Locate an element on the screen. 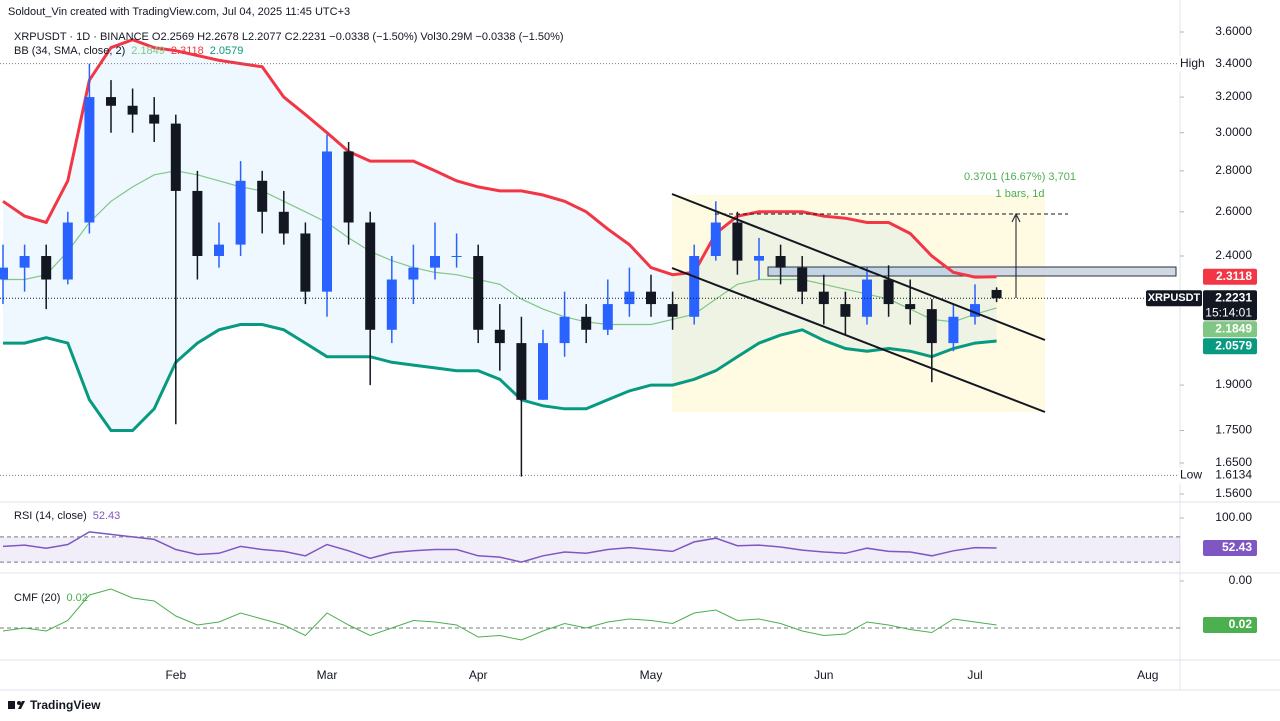 This screenshot has width=1280, height=721. x-tick-label: Jun is located at coordinates (823, 675).